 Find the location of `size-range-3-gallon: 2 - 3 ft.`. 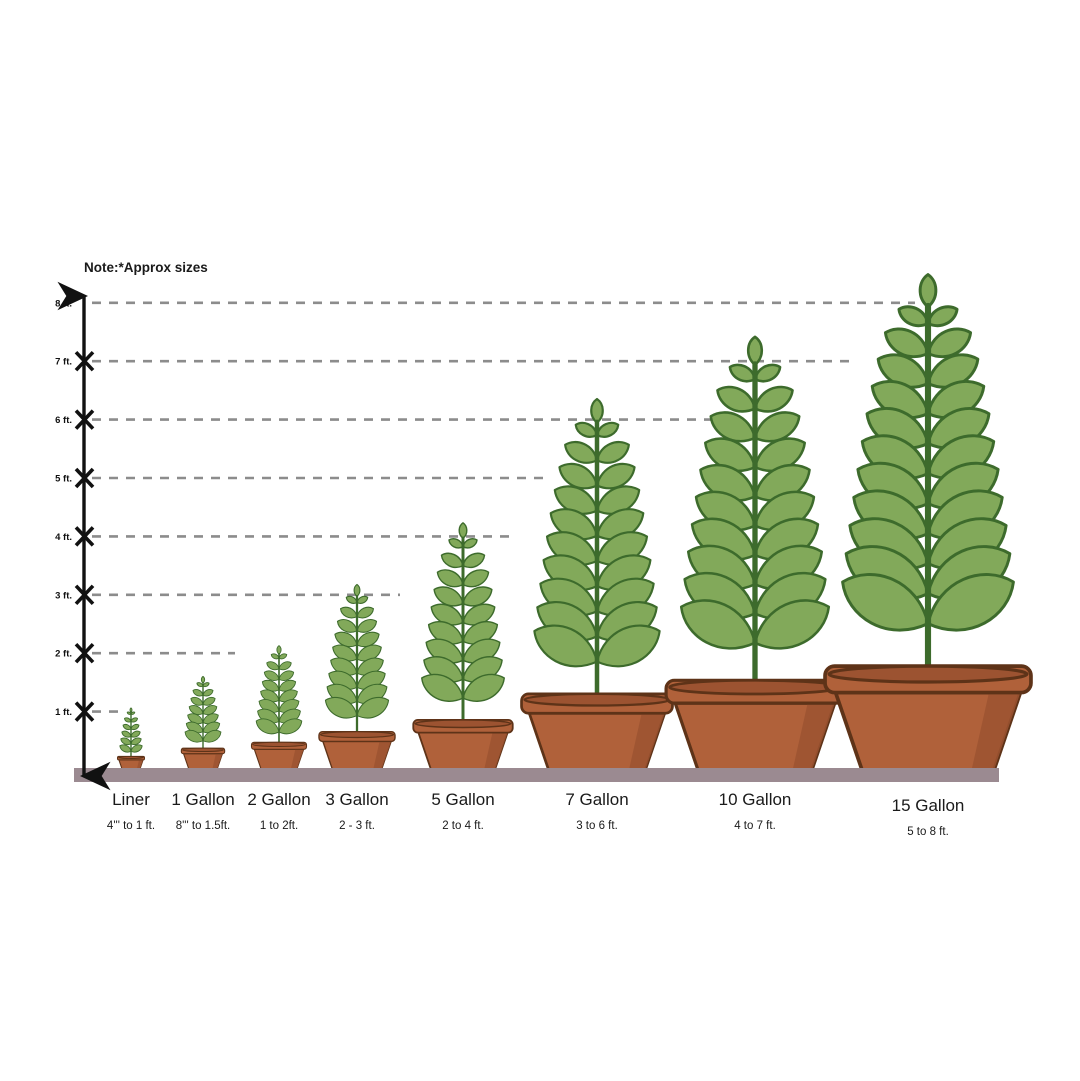

size-range-3-gallon: 2 - 3 ft. is located at coordinates (357, 826).